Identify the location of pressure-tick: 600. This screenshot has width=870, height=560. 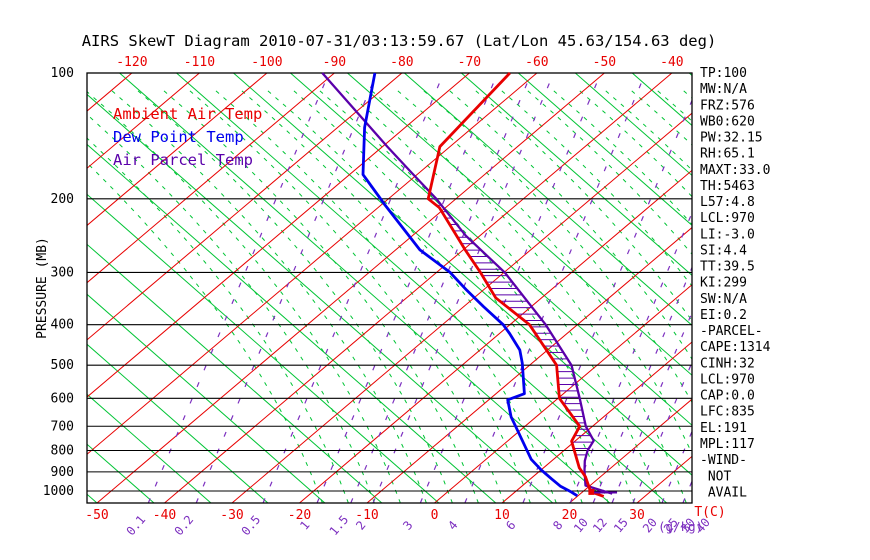
(62, 398).